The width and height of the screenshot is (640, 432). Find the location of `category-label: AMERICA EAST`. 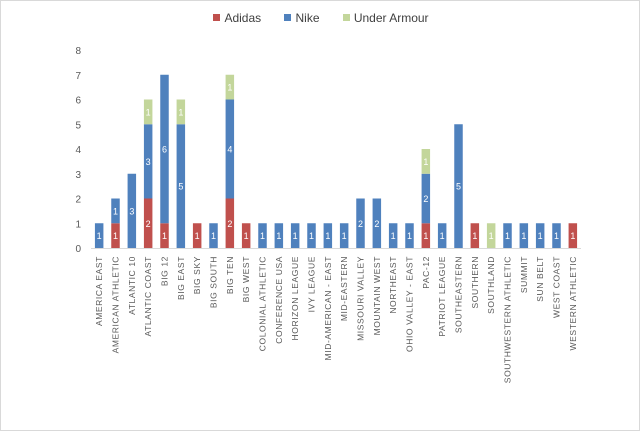

category-label: AMERICA EAST is located at coordinates (99, 291).